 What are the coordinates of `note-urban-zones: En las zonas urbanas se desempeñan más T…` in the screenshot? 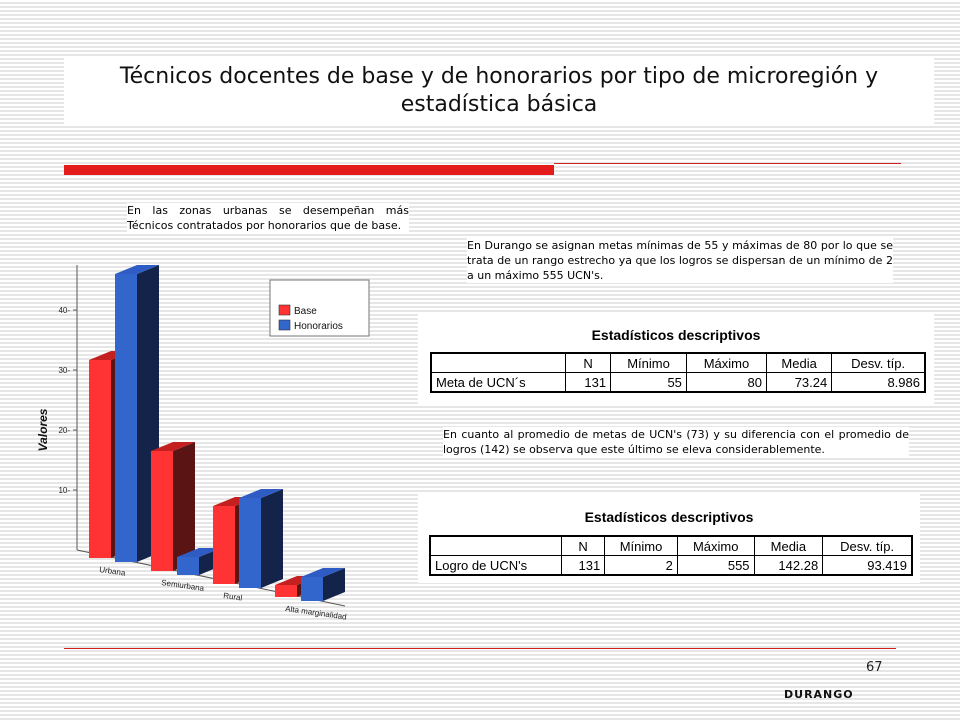 It's located at (268, 218).